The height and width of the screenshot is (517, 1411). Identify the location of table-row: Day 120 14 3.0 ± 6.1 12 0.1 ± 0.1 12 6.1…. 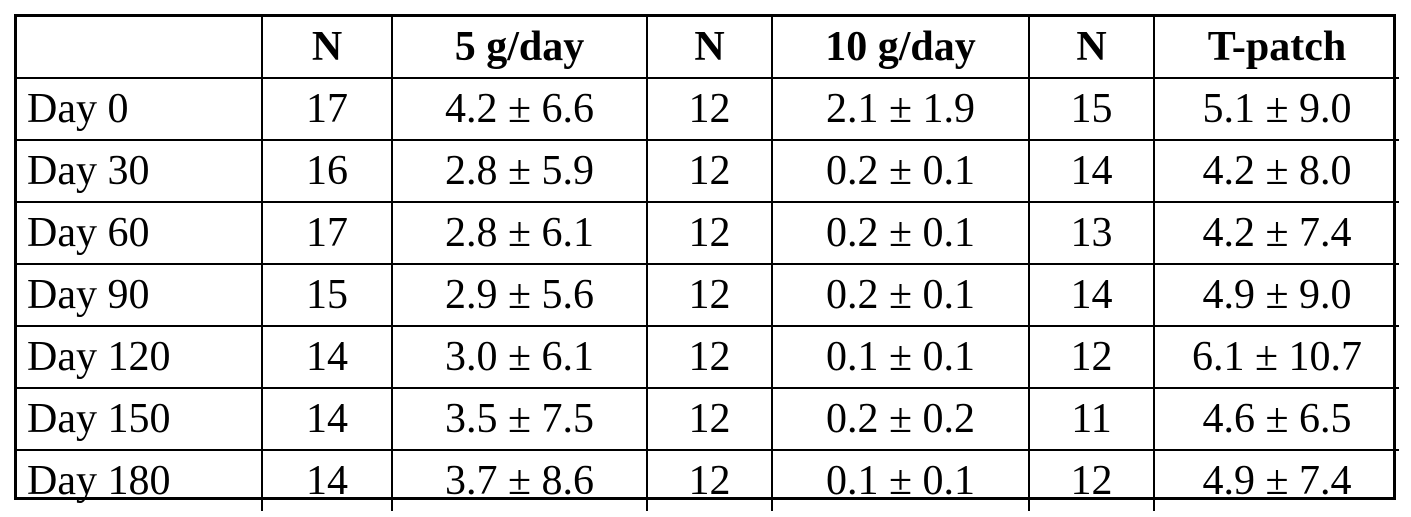
(708, 357).